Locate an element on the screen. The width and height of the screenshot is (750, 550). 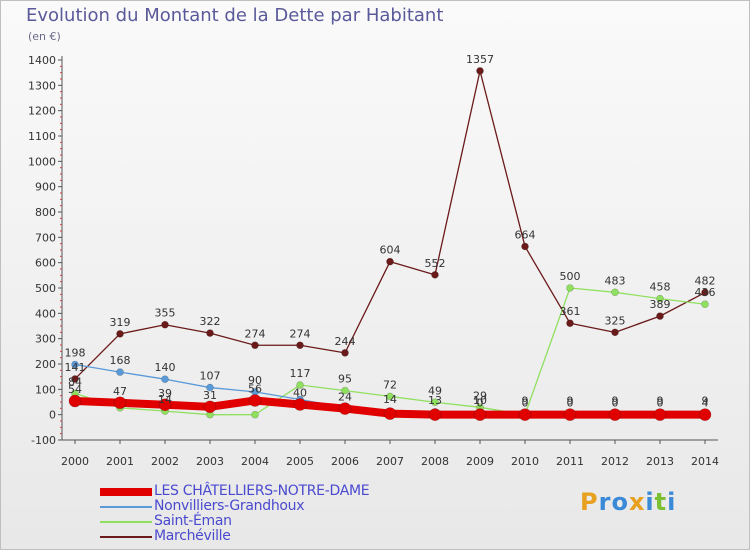
x-tick-label: 2007 is located at coordinates (390, 461).